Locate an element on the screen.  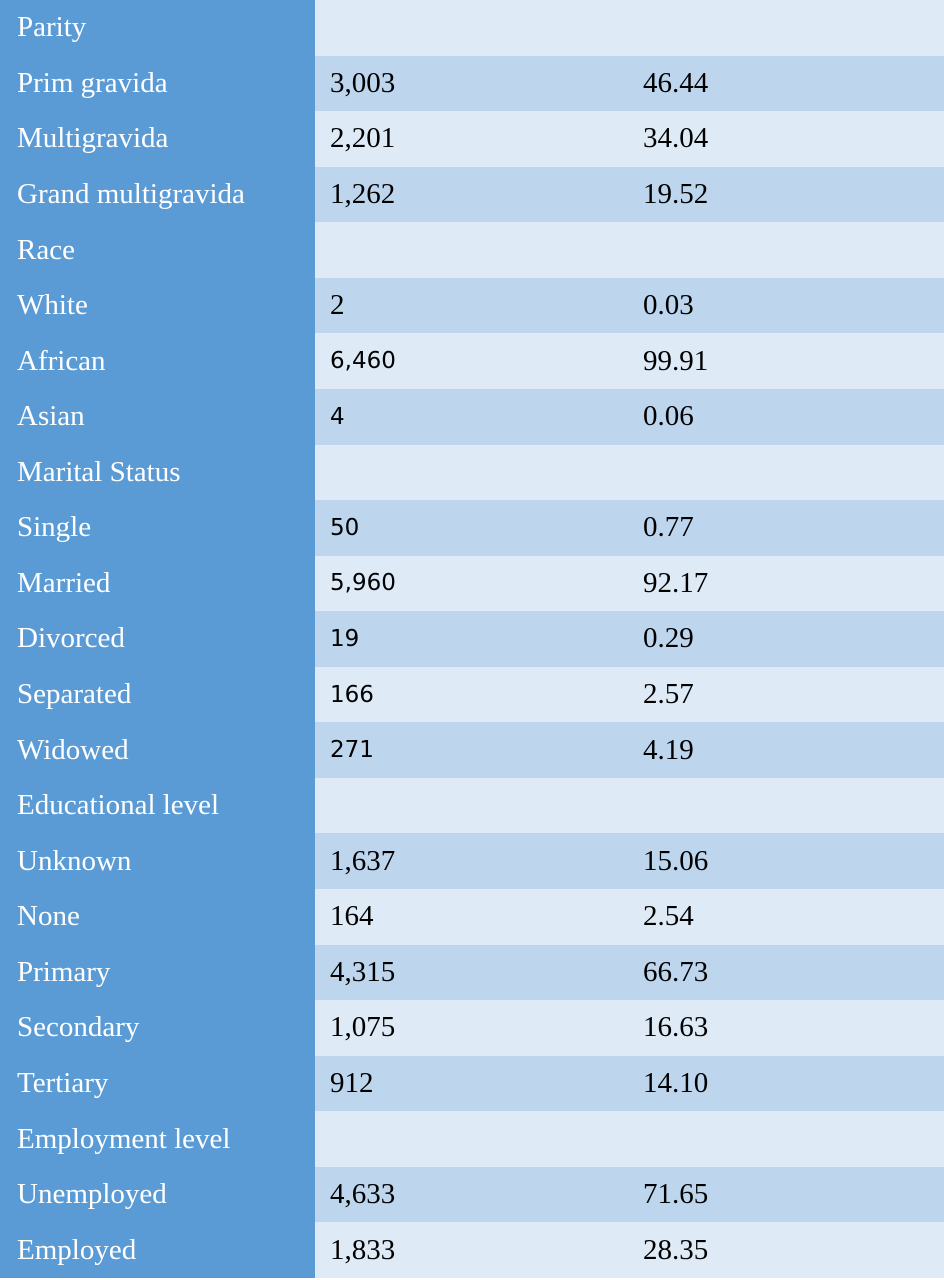
row-label: Married is located at coordinates (157, 583).